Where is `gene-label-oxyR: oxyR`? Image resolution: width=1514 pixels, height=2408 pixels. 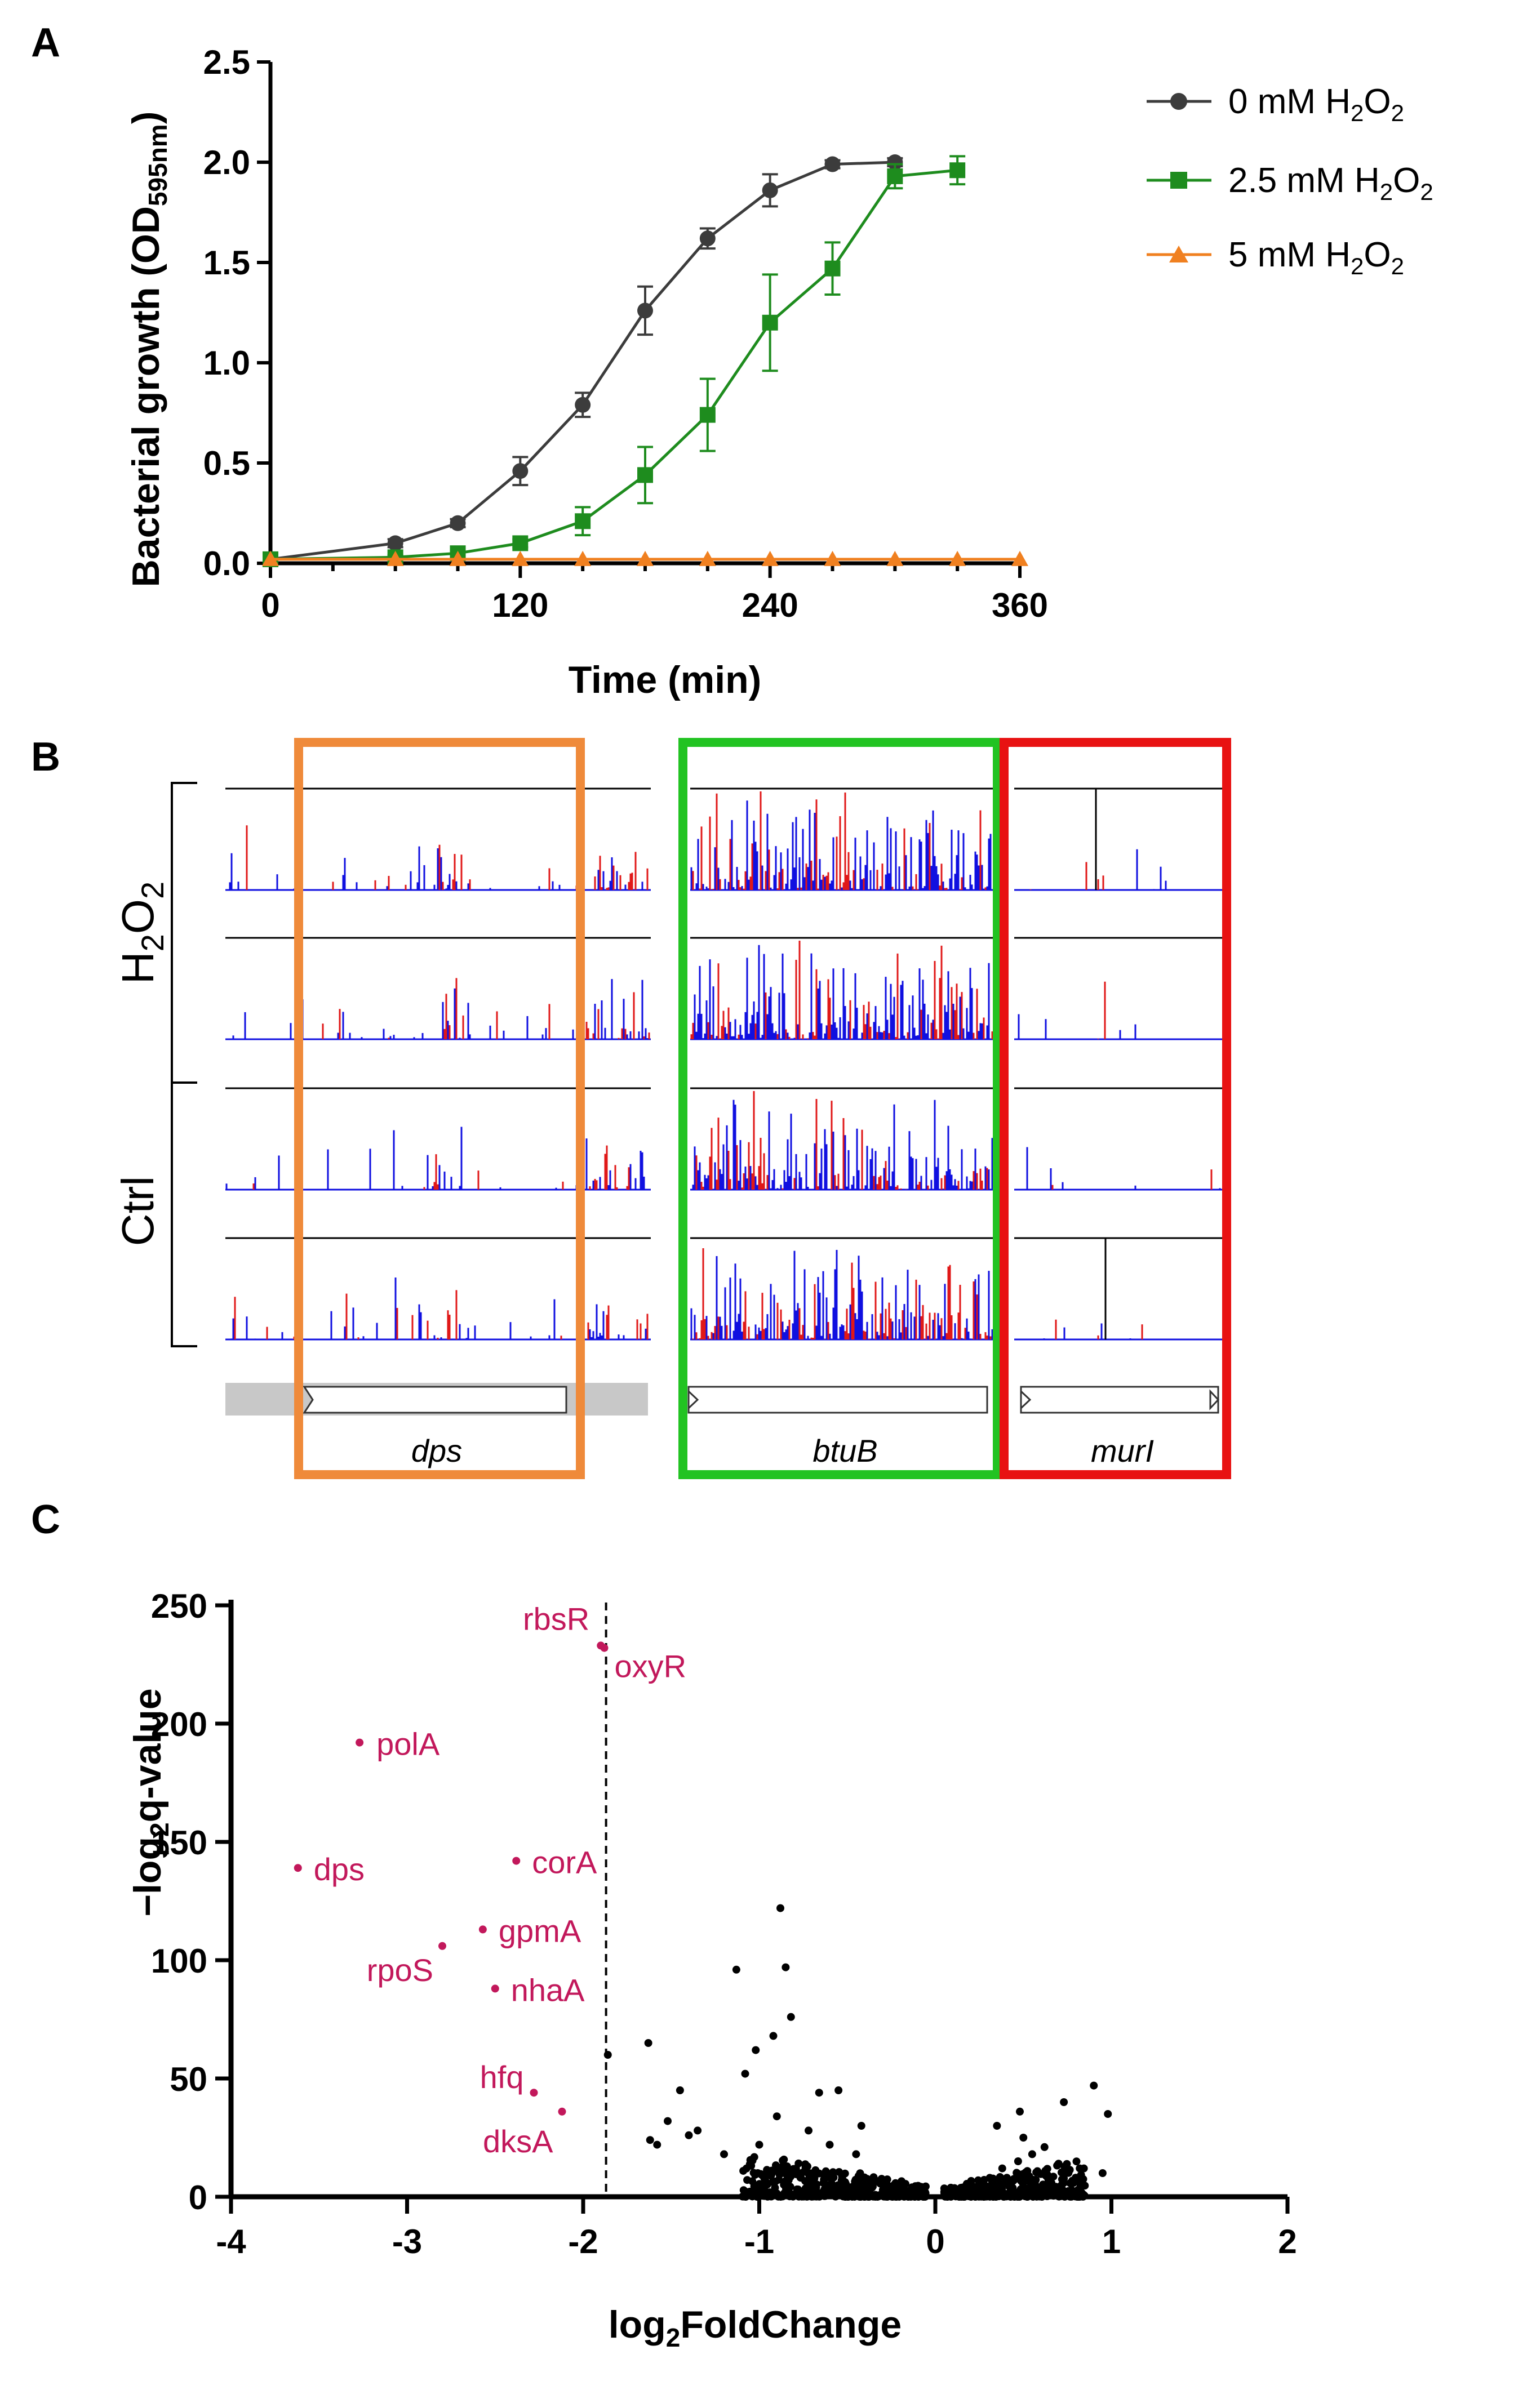
gene-label-oxyR: oxyR is located at coordinates (651, 1667).